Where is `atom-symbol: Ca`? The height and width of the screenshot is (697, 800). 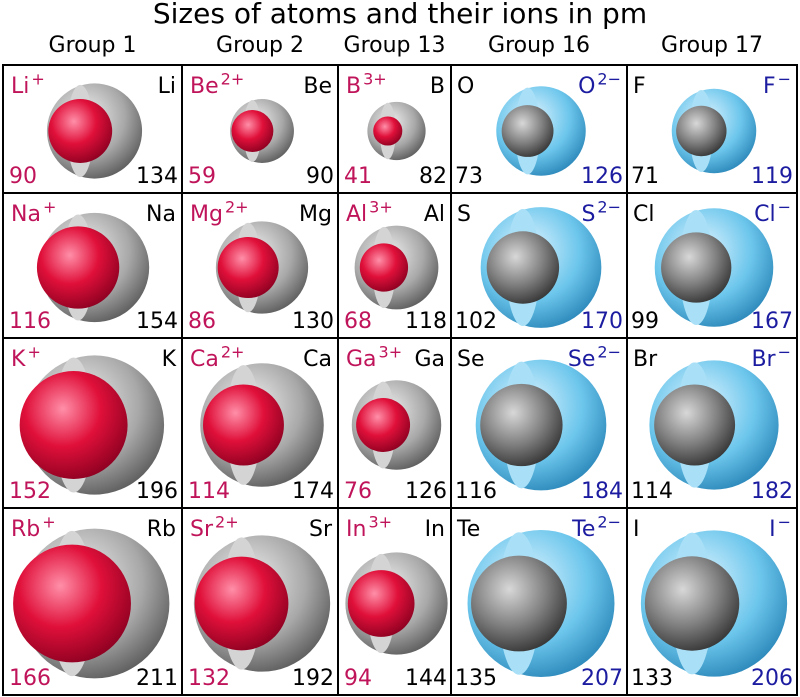
atom-symbol: Ca is located at coordinates (317, 359).